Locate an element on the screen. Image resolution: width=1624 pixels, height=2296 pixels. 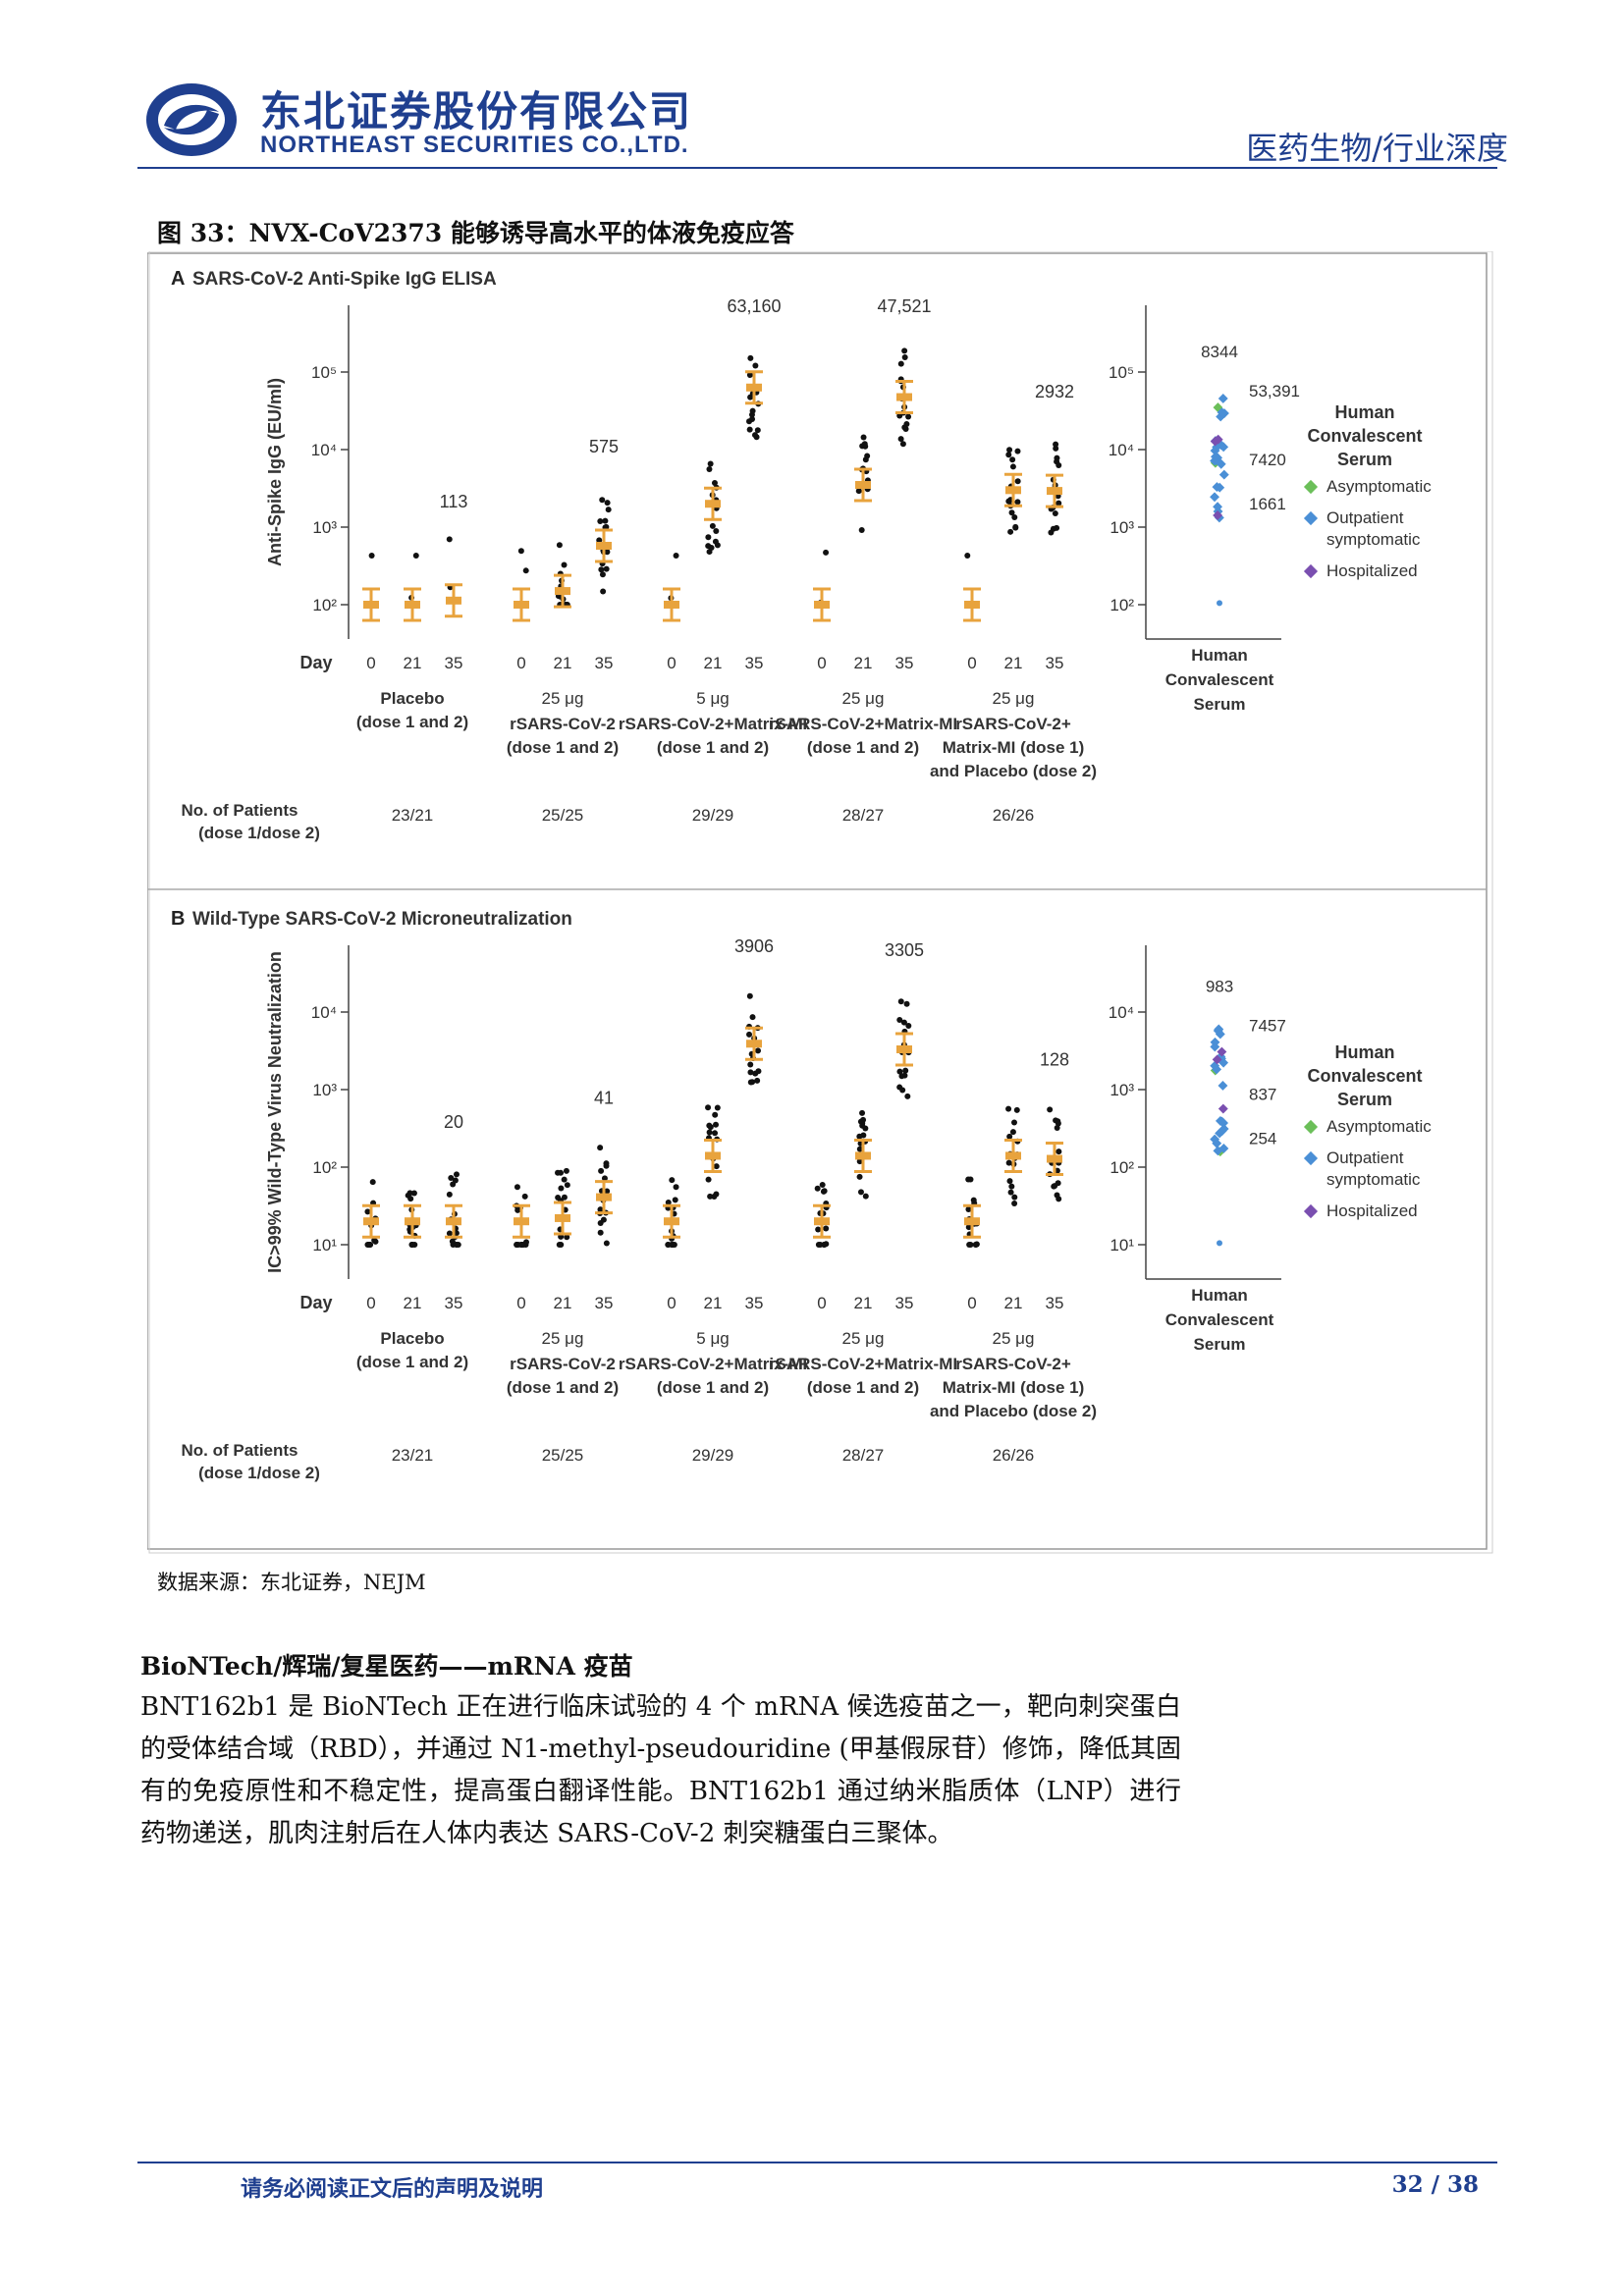
value-label: 575 is located at coordinates (604, 446).